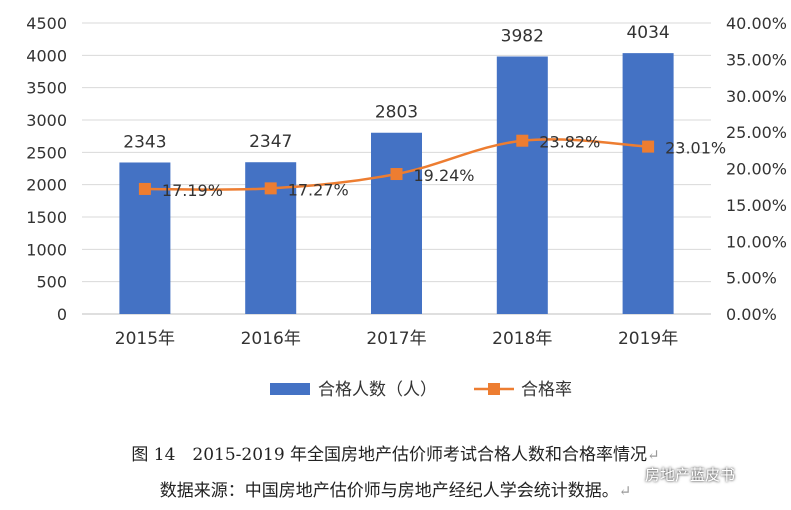 This screenshot has height=510, width=791. Describe the element at coordinates (522, 339) in the screenshot. I see `x-tick-label: 2018年` at that location.